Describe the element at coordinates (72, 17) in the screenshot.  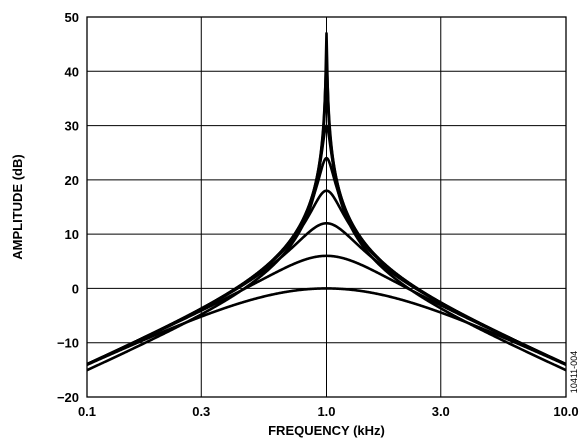
I see `y-tick-label: 50` at that location.